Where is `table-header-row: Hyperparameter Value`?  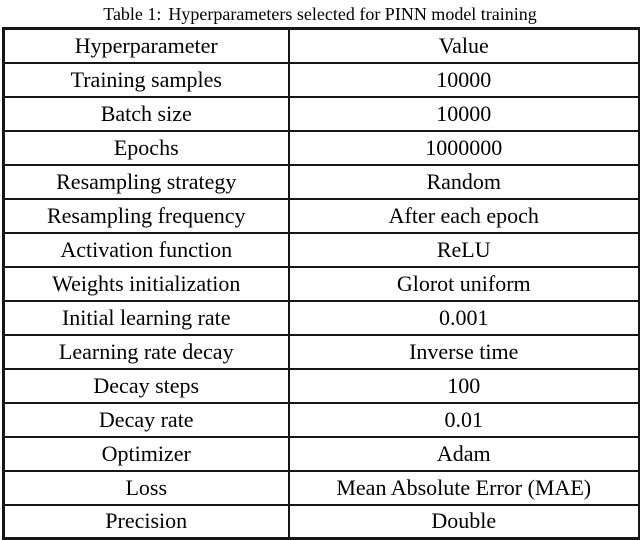 table-header-row: Hyperparameter Value is located at coordinates (321, 45).